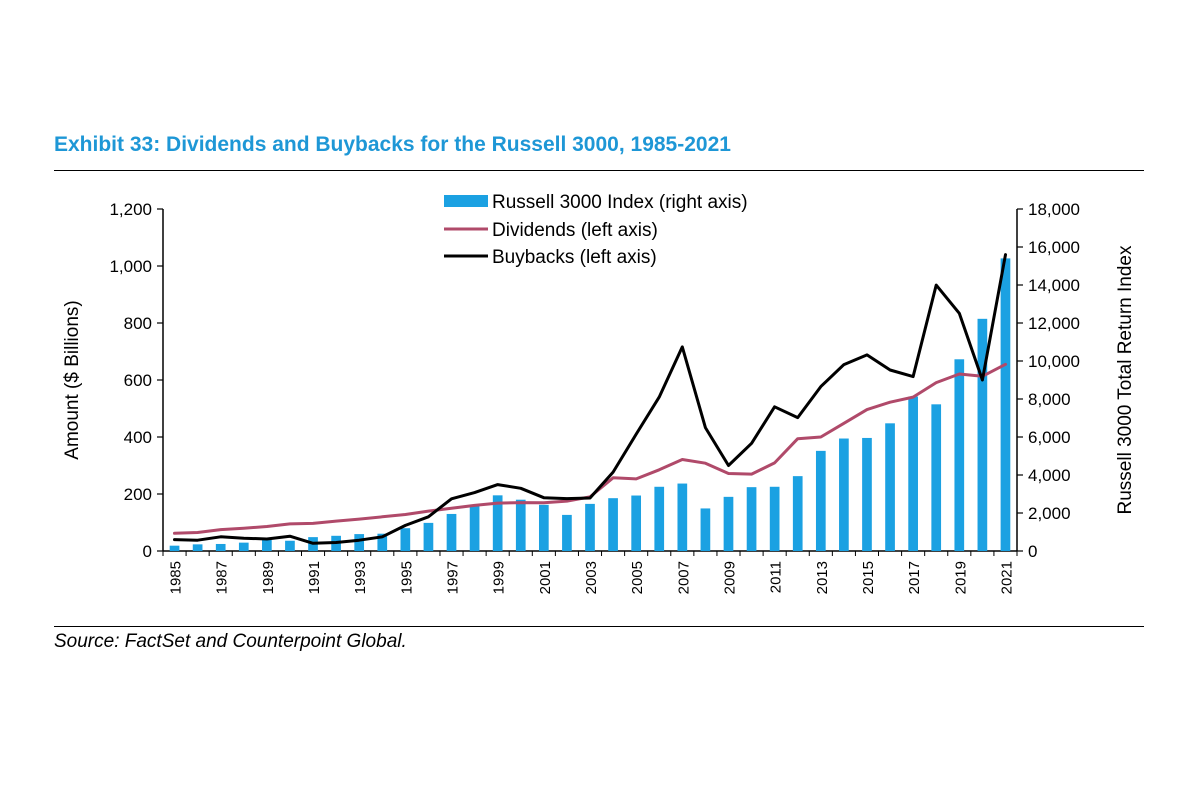 This screenshot has width=1200, height=787. What do you see at coordinates (360, 577) in the screenshot?
I see `x-tick-label: 1993` at bounding box center [360, 577].